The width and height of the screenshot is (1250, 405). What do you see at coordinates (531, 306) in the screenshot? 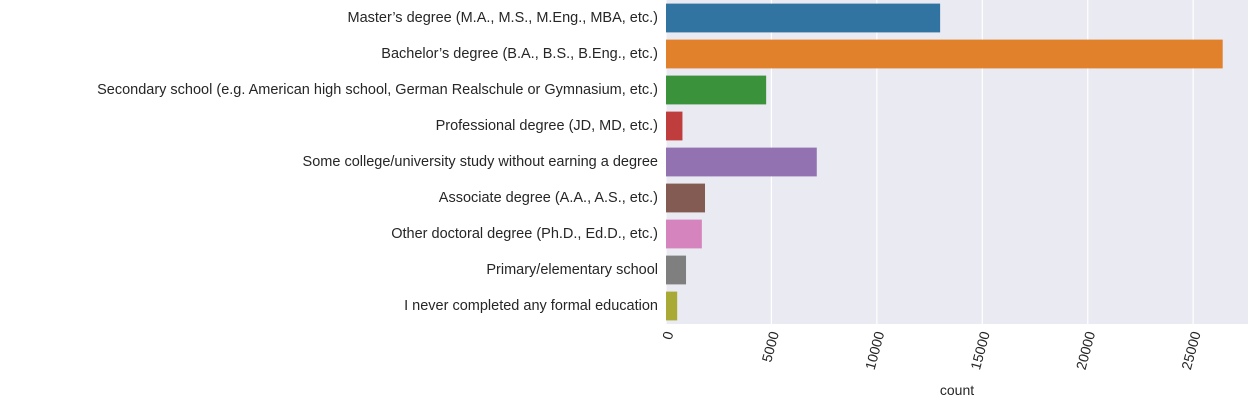
I see `category-label: I never completed any formal education` at bounding box center [531, 306].